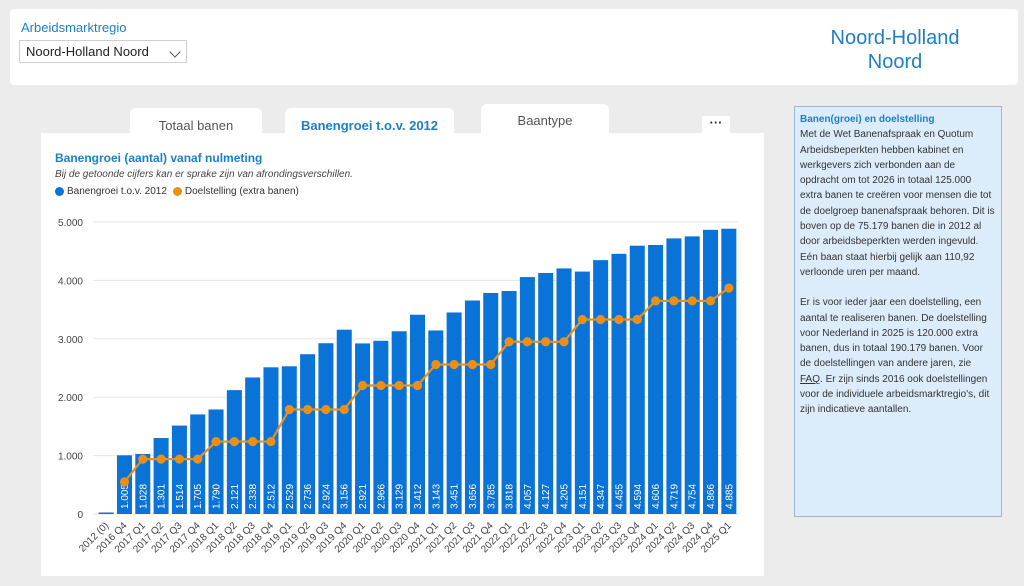 This screenshot has height=586, width=1024. I want to click on bar-value-label: 3.129, so click(400, 496).